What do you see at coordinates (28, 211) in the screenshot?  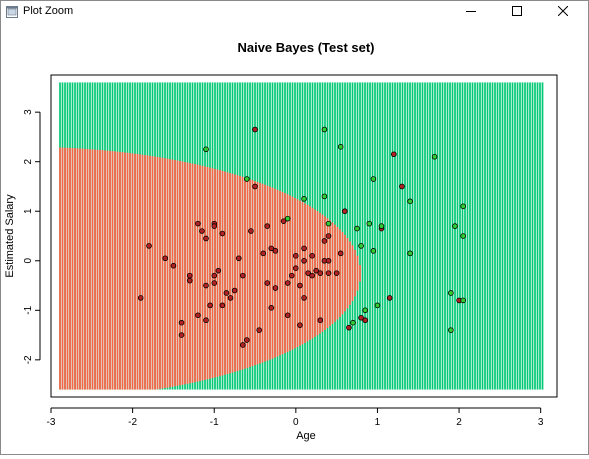 I see `y-tick-label: 1` at bounding box center [28, 211].